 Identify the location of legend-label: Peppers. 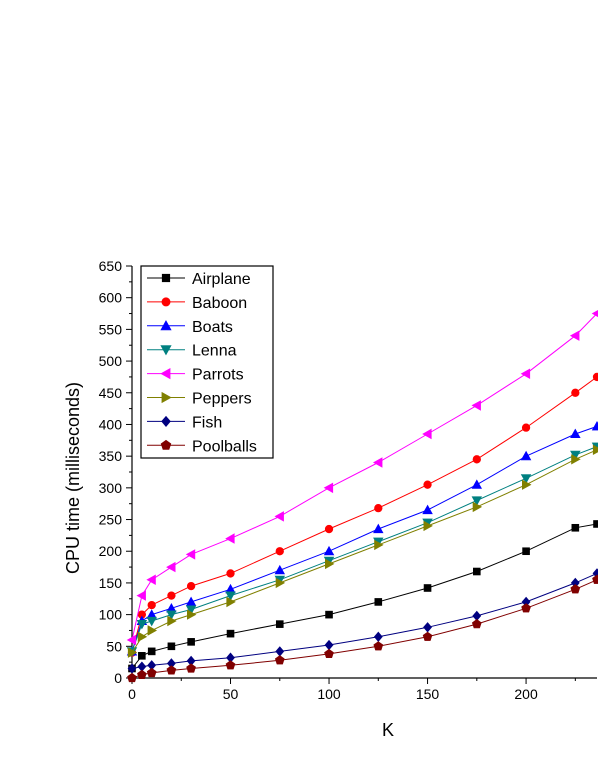
(222, 399).